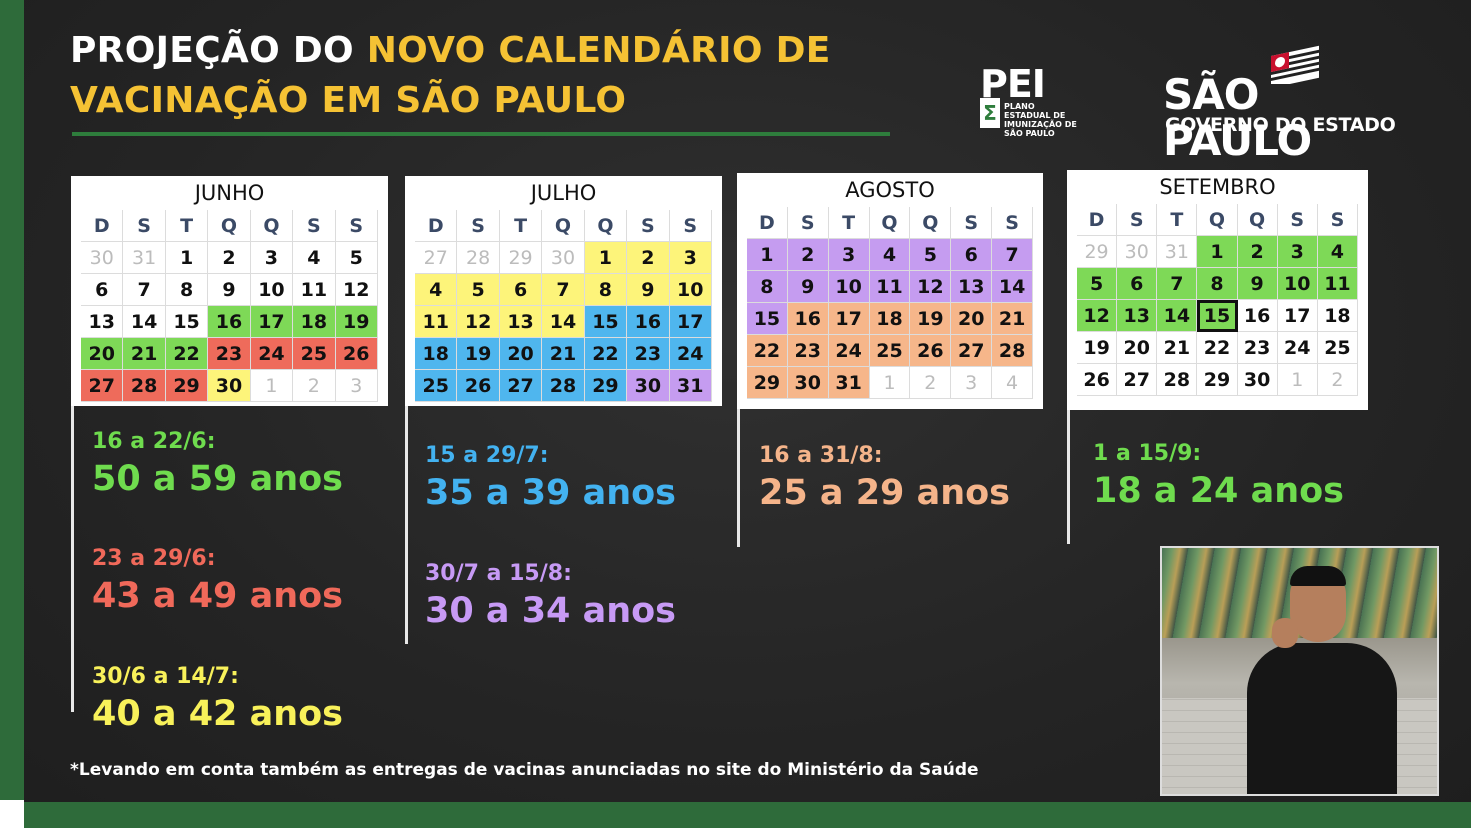  I want to click on age-group-25-29: 16 a 31/8: 25 a 29 anos, so click(884, 478).